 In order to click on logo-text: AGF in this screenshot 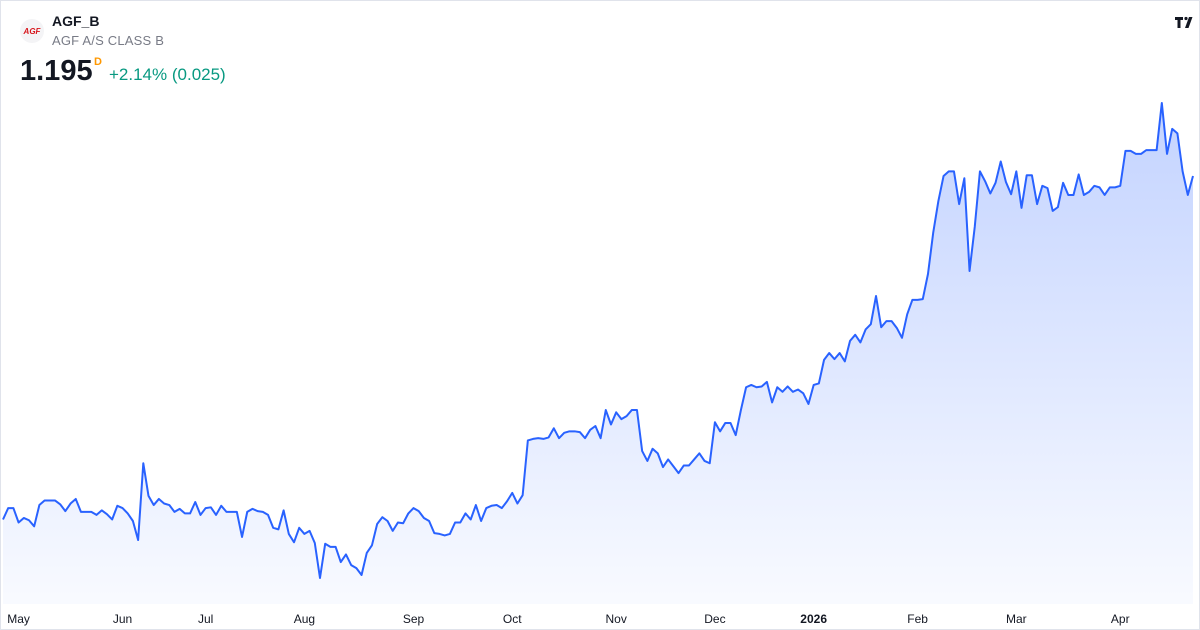, I will do `click(32, 31)`.